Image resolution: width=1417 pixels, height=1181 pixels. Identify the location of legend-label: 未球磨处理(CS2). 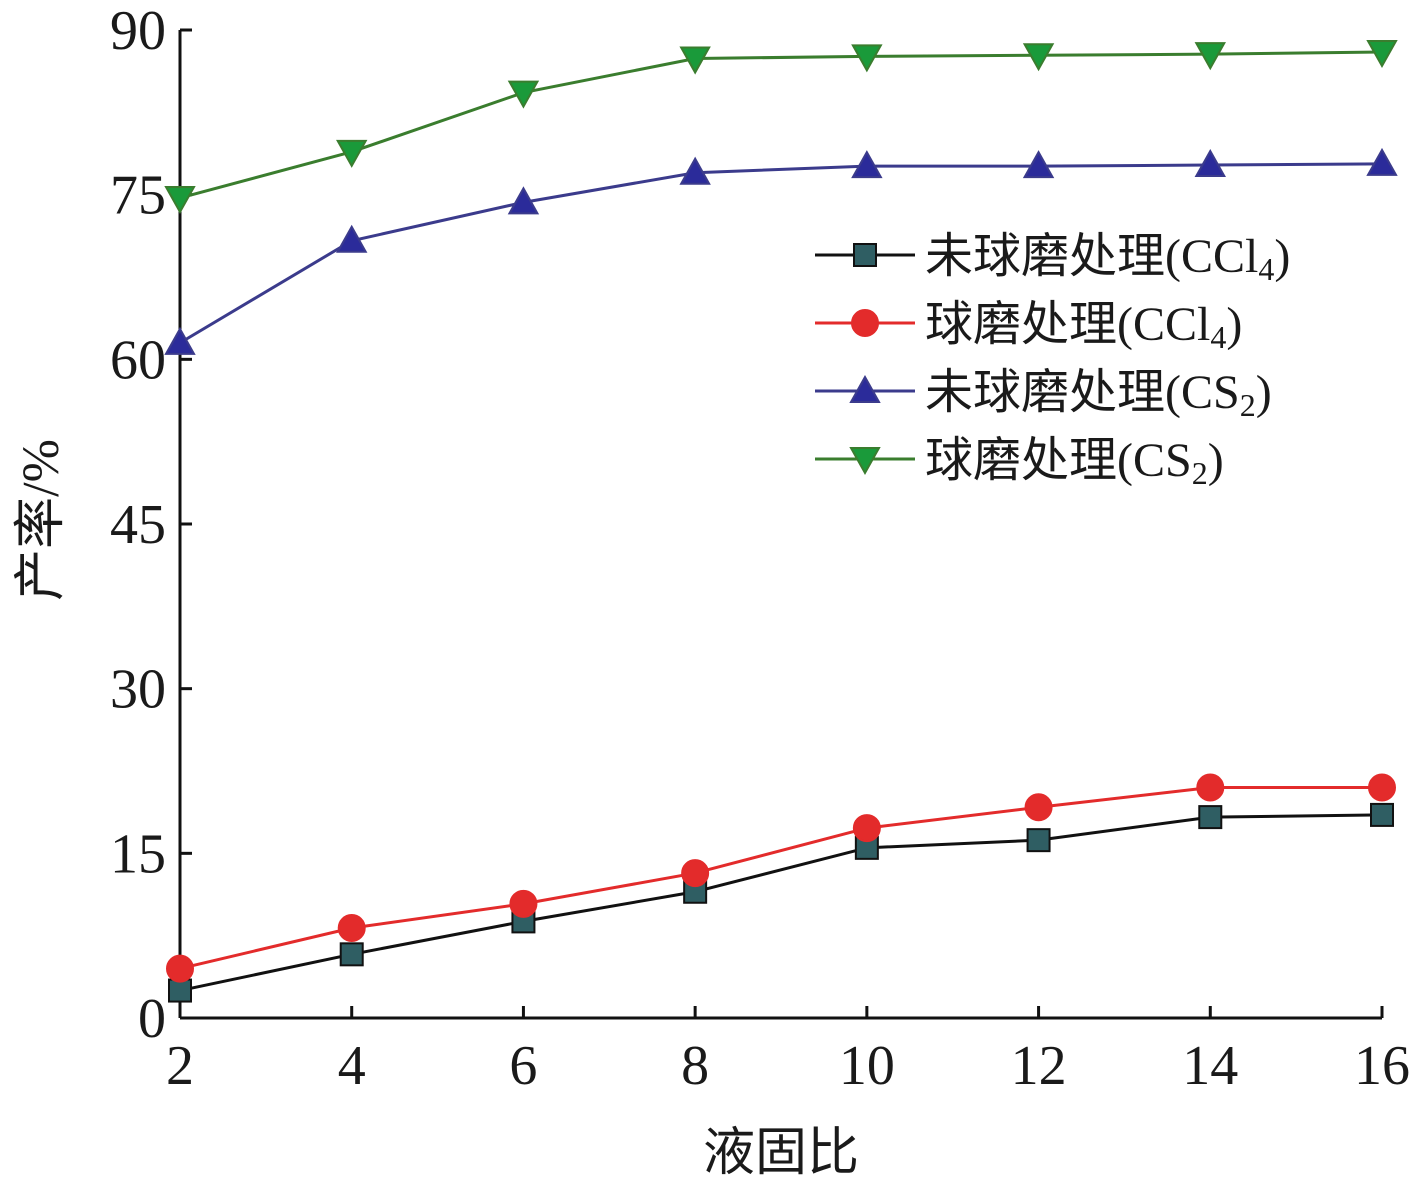
(1098, 394).